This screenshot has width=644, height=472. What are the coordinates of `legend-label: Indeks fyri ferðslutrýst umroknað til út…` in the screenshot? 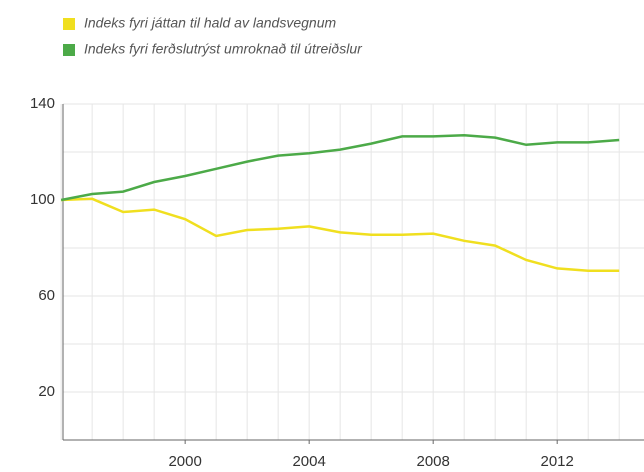 It's located at (223, 49).